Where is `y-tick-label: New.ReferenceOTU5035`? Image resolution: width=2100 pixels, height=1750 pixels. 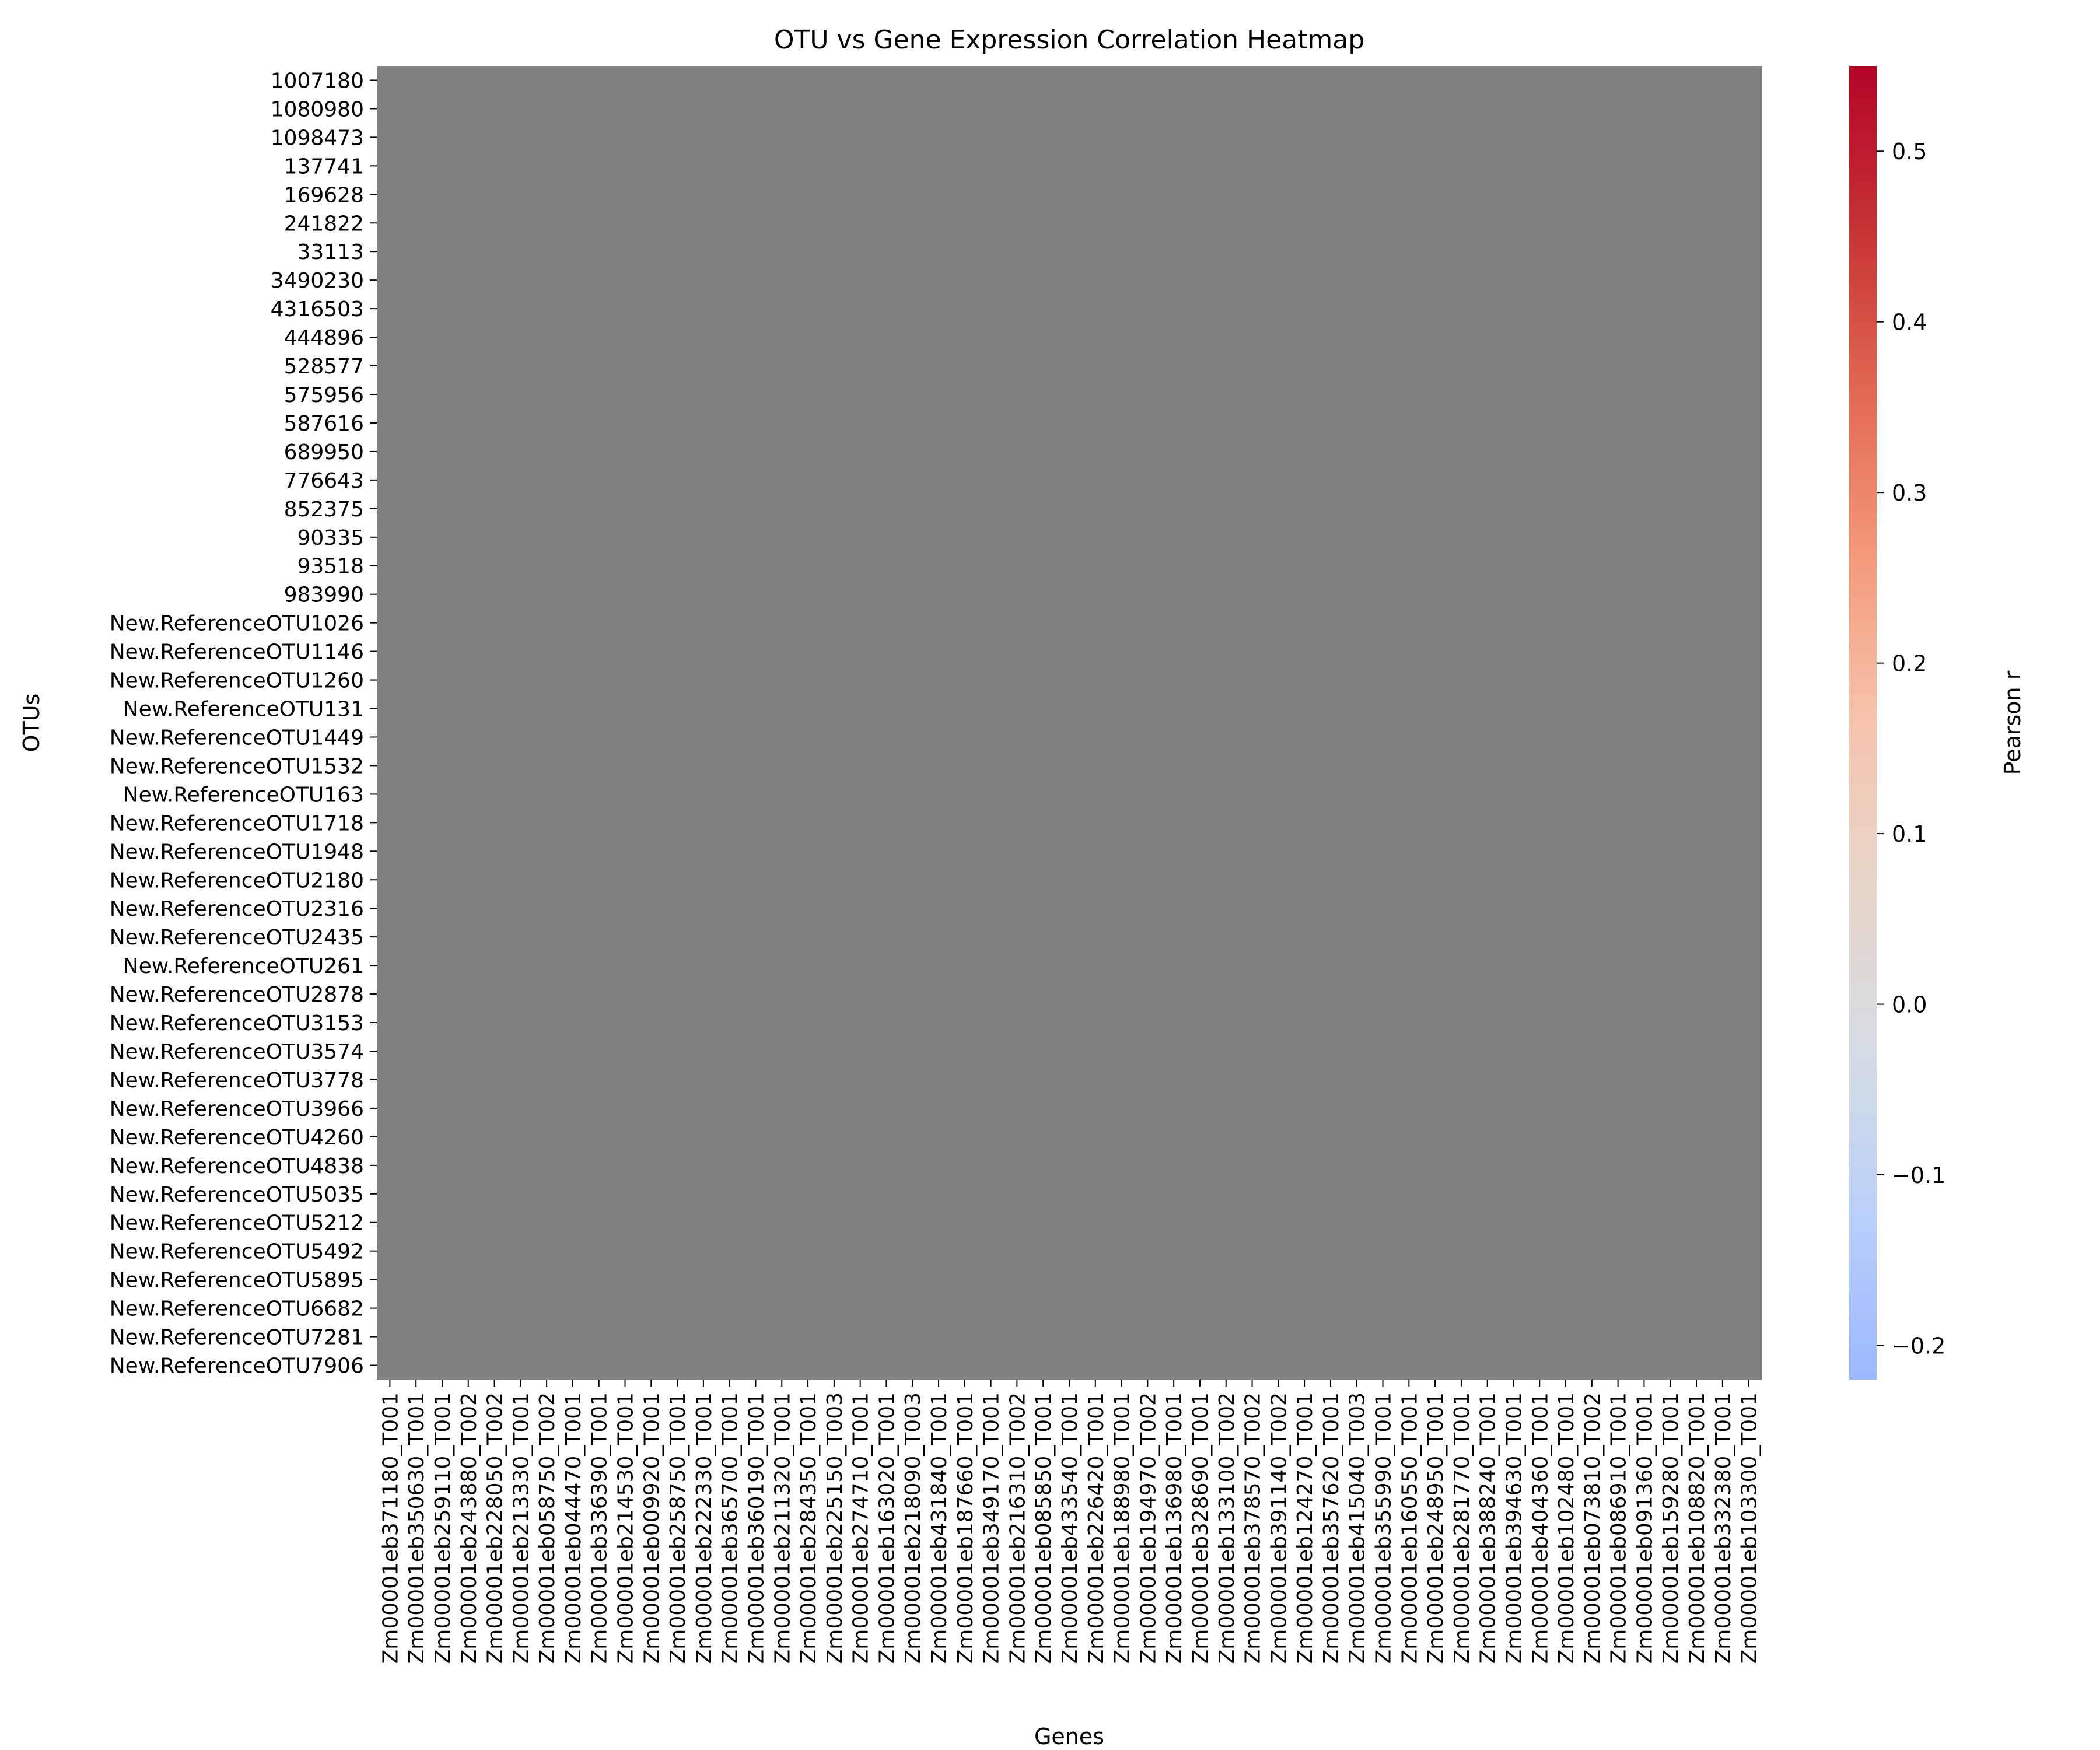 y-tick-label: New.ReferenceOTU5035 is located at coordinates (237, 1195).